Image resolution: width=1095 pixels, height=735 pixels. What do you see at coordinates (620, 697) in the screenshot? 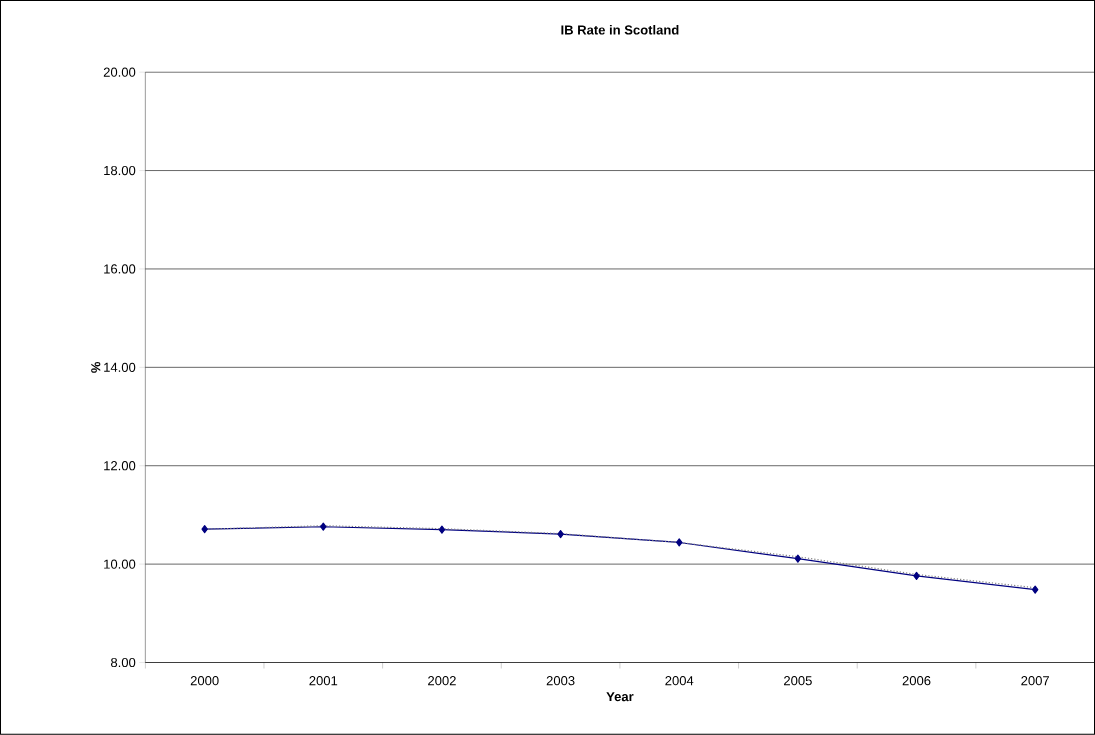
I see `x-axis-title: Year` at bounding box center [620, 697].